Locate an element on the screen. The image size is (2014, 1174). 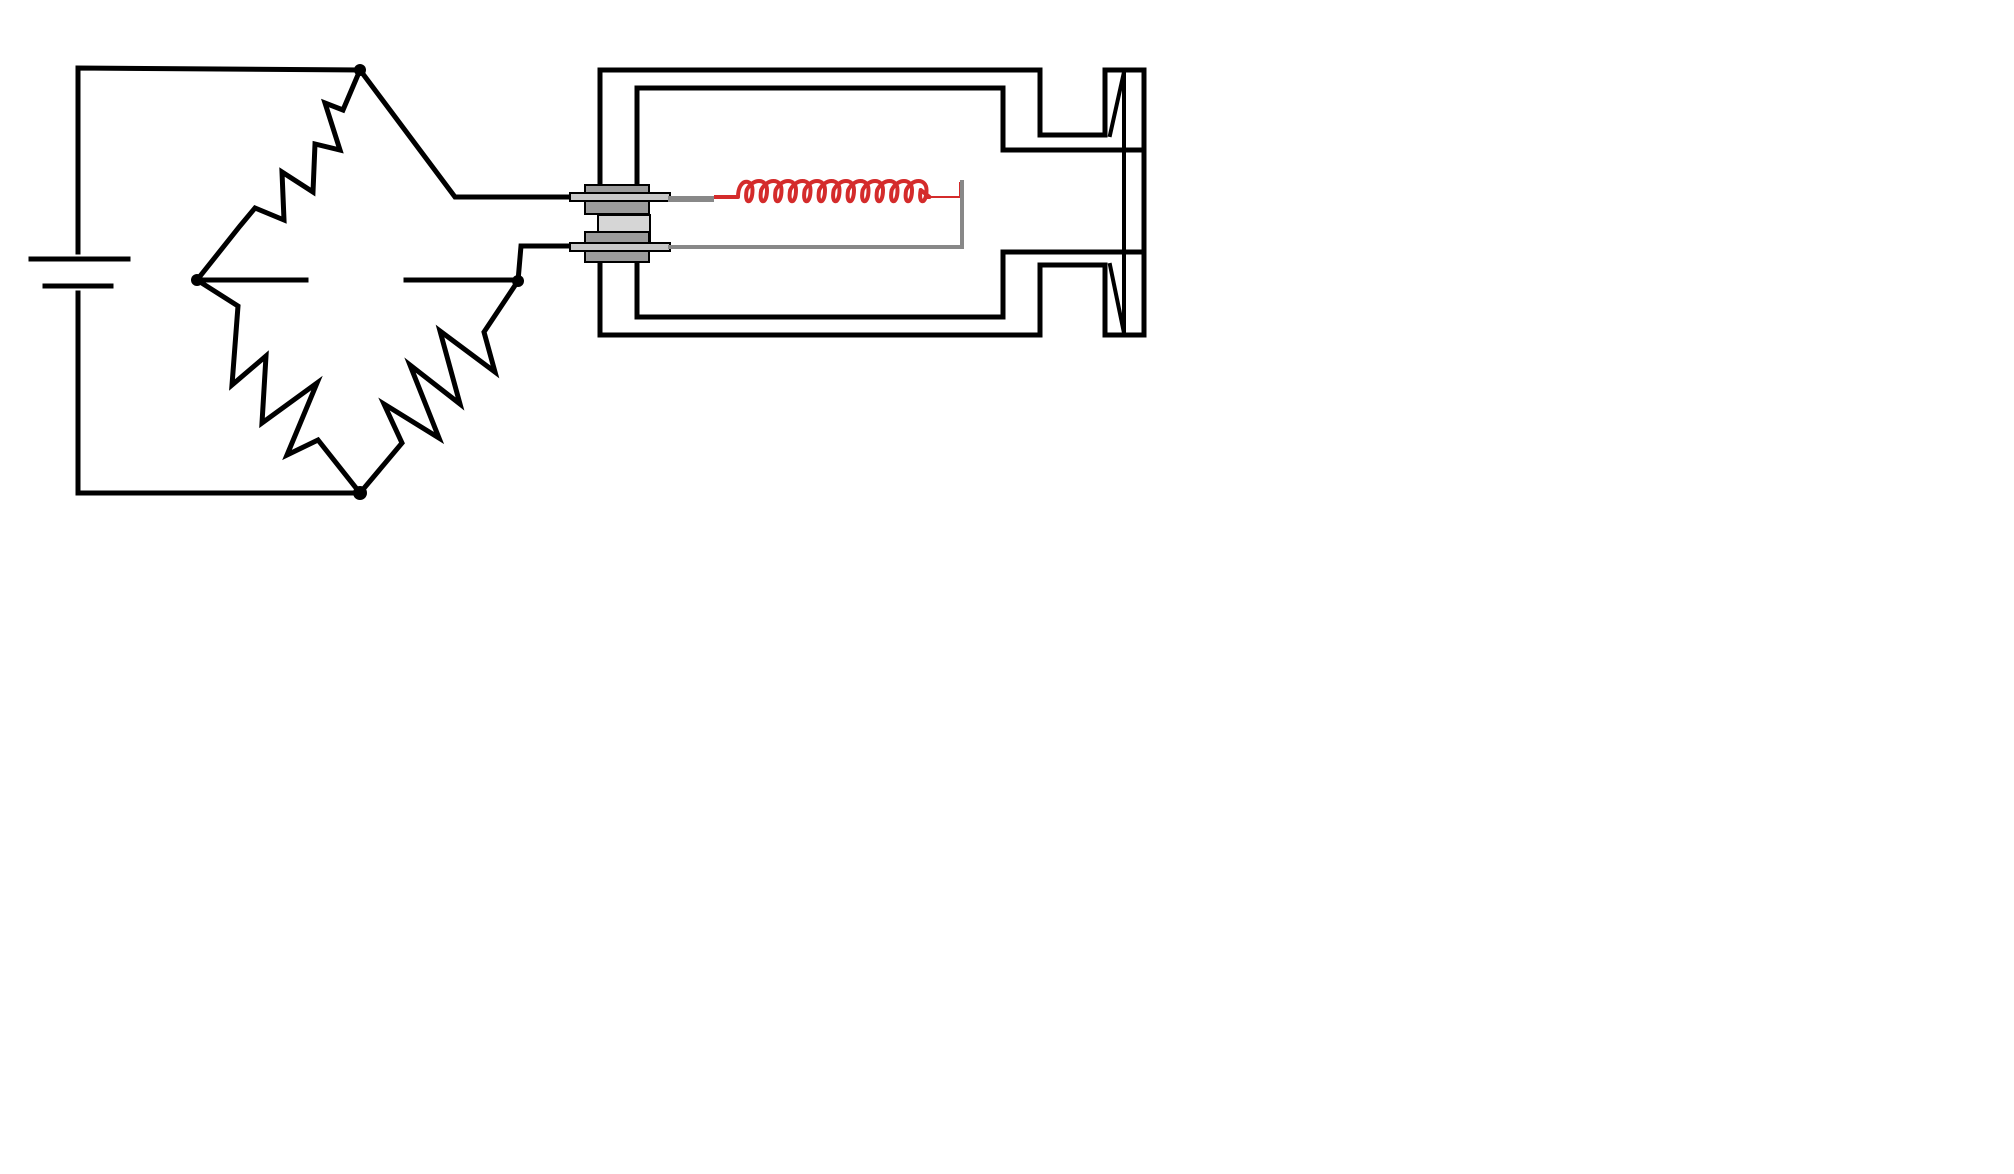
bridge-node-bottom is located at coordinates (360, 493).